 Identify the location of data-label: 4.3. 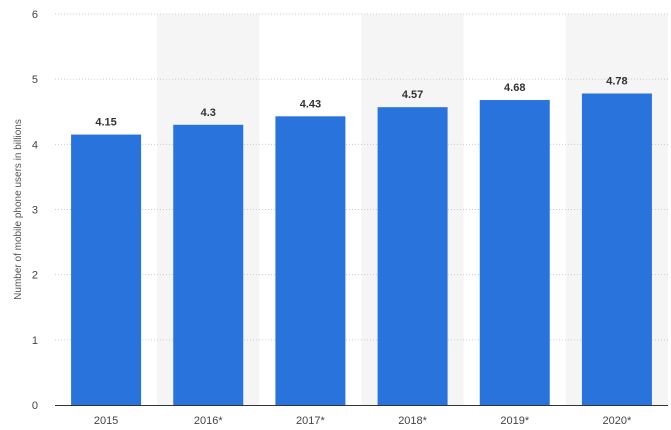
(208, 113).